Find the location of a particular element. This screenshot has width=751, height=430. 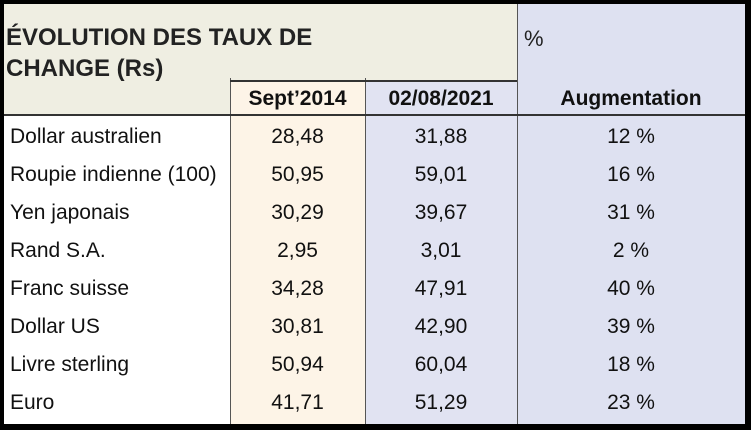

row-label: Euro is located at coordinates (32, 402).